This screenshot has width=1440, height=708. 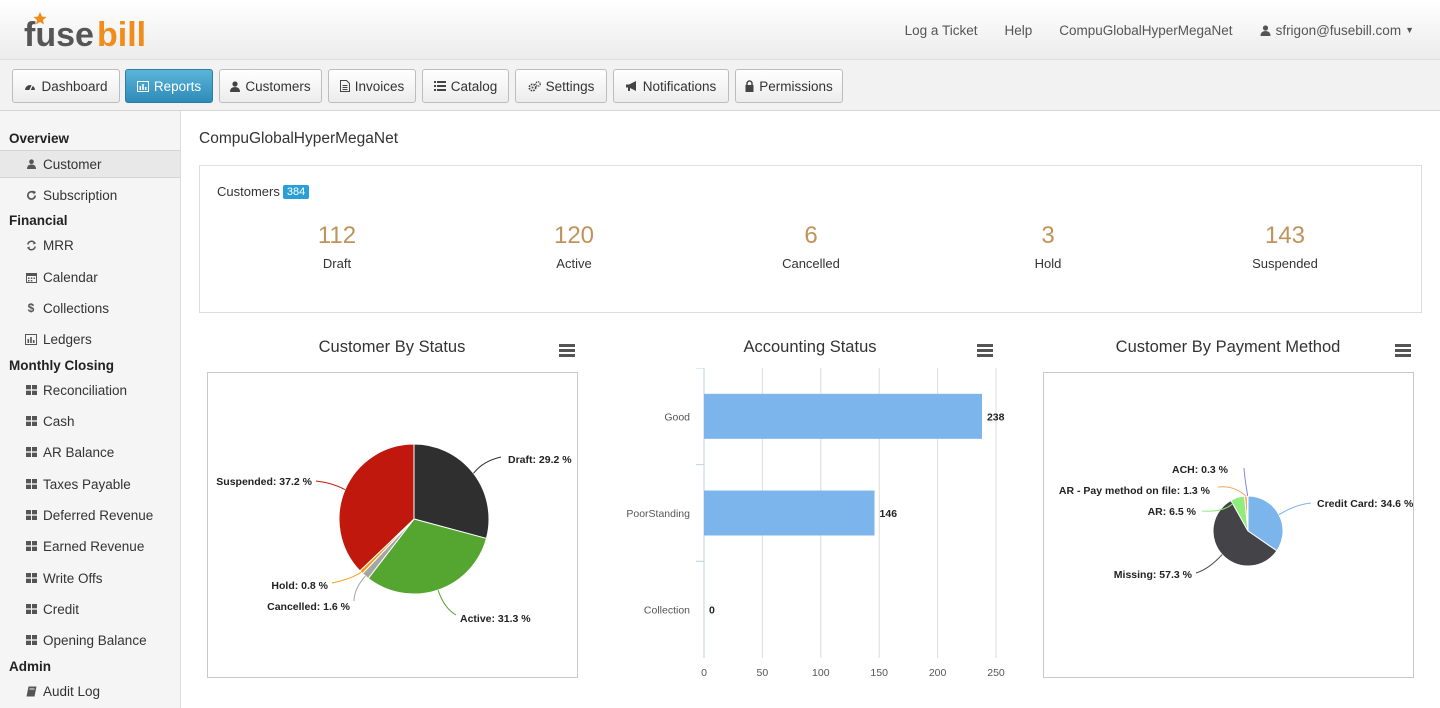 I want to click on stat-value: 112, so click(x=337, y=235).